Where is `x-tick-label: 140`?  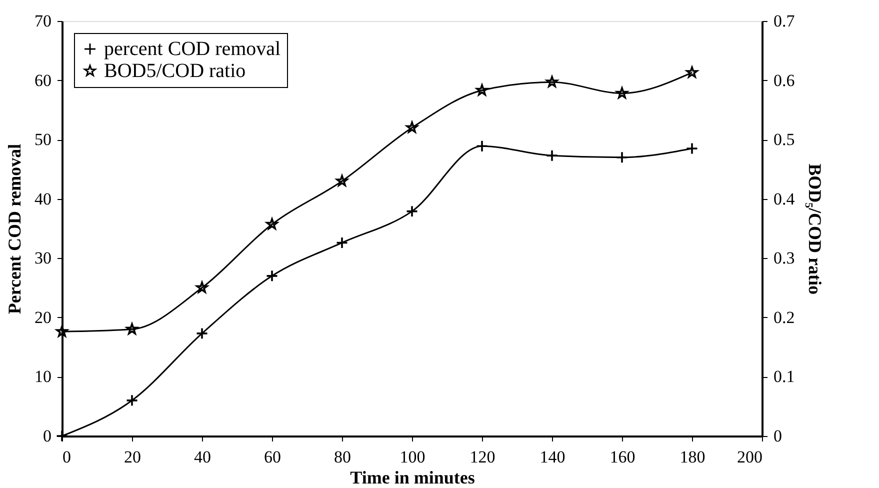
x-tick-label: 140 is located at coordinates (553, 457).